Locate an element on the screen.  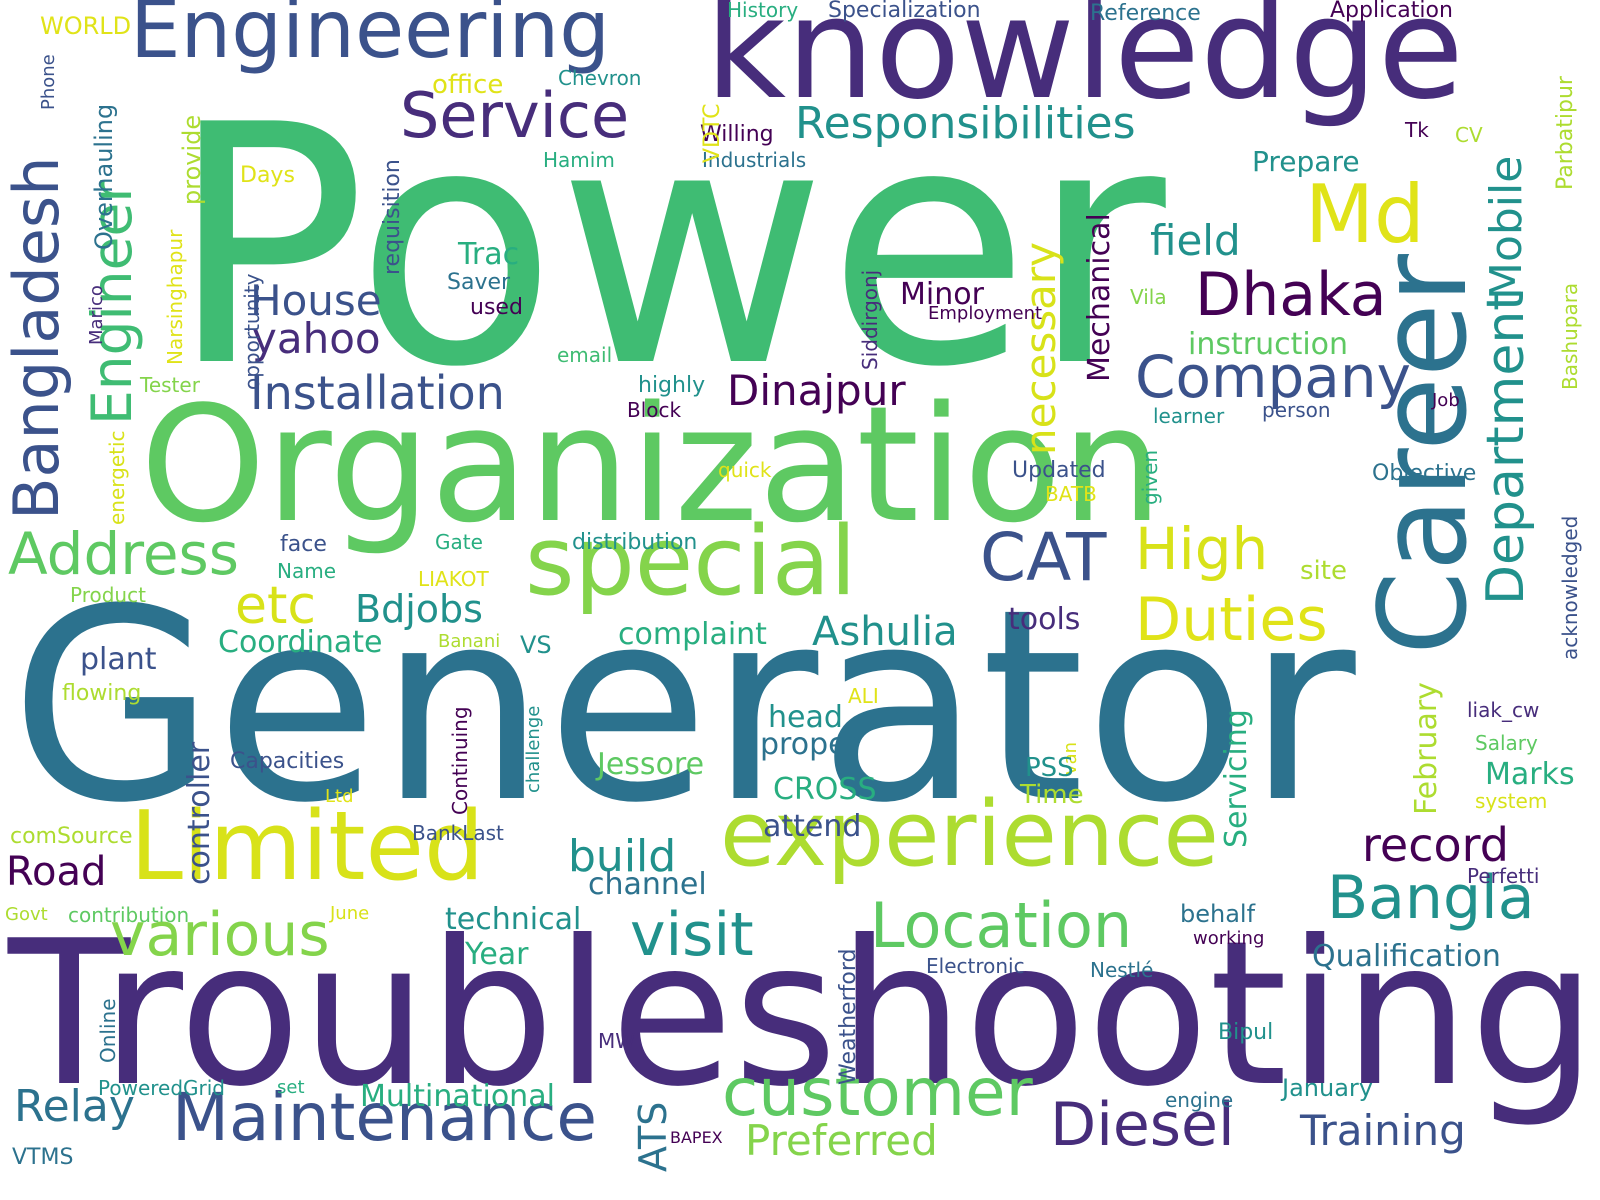
word-service: Service is located at coordinates (515, 115).